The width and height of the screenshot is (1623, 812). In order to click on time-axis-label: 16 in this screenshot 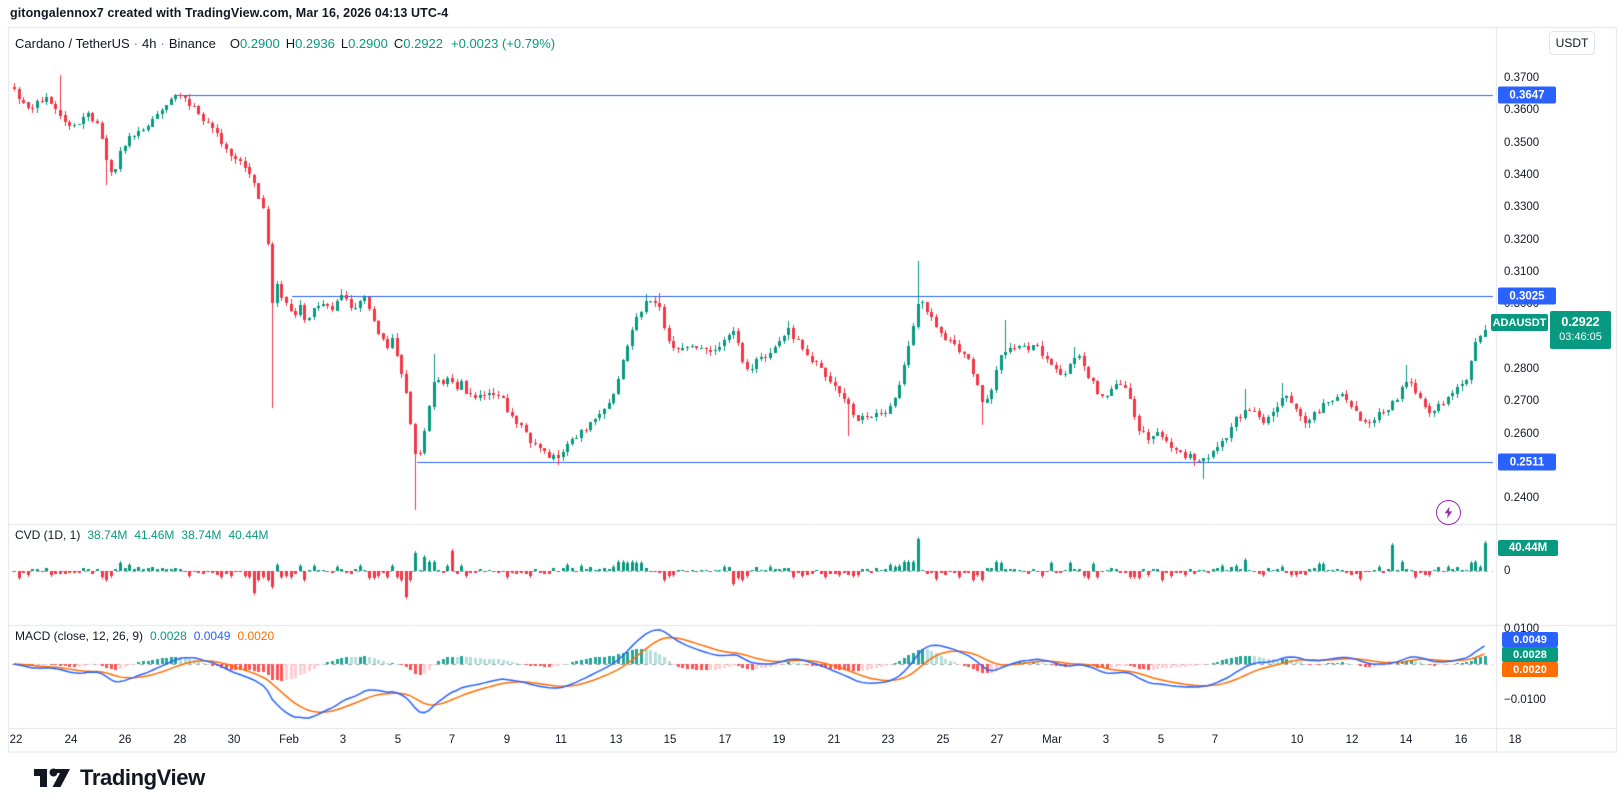, I will do `click(1461, 740)`.